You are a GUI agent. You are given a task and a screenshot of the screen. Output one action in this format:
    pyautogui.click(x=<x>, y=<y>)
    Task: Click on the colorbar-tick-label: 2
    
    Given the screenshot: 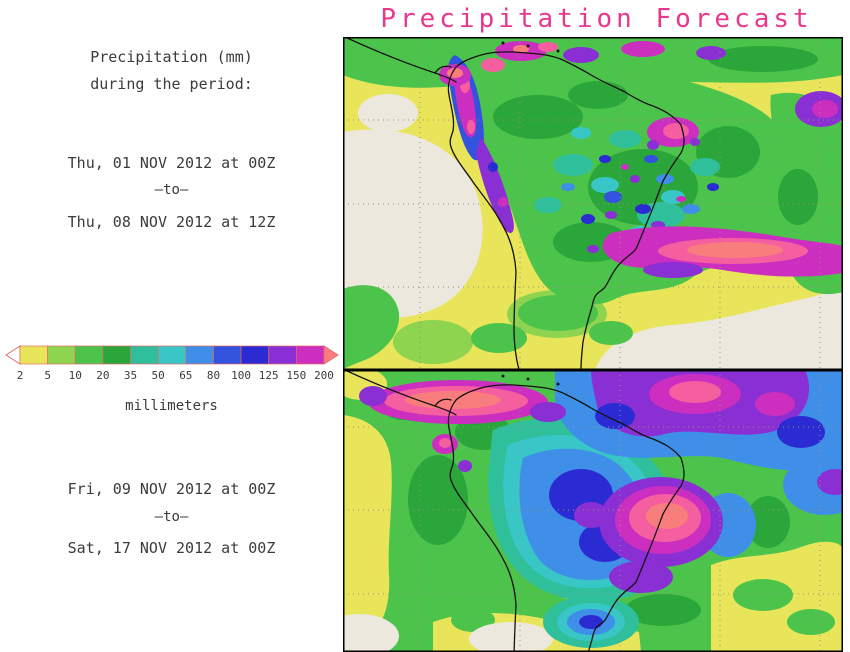 What is the action you would take?
    pyautogui.click(x=20, y=375)
    